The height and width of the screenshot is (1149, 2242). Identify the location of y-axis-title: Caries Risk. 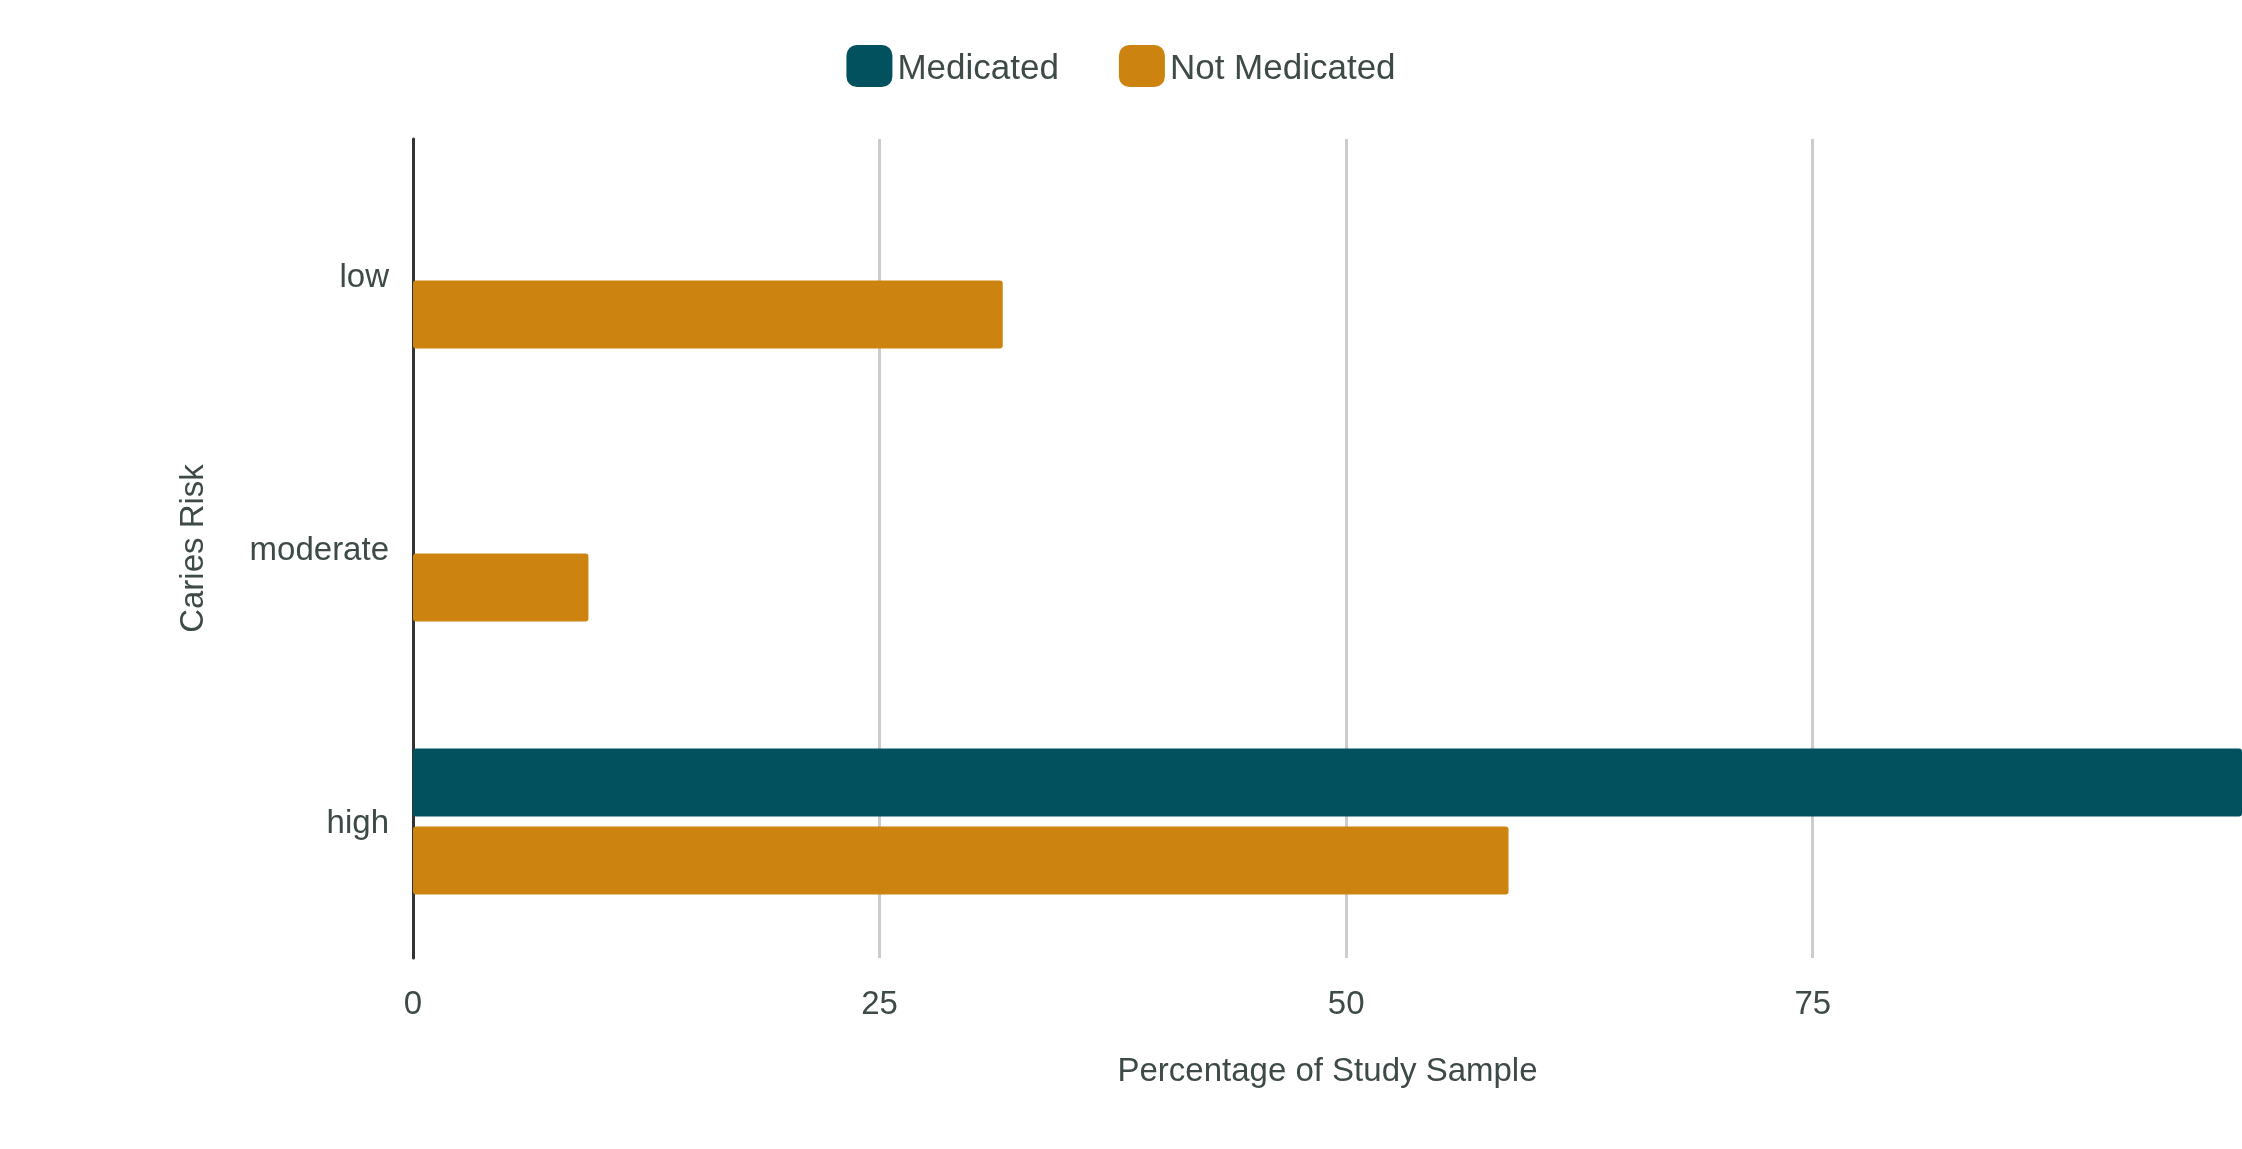
(191, 548).